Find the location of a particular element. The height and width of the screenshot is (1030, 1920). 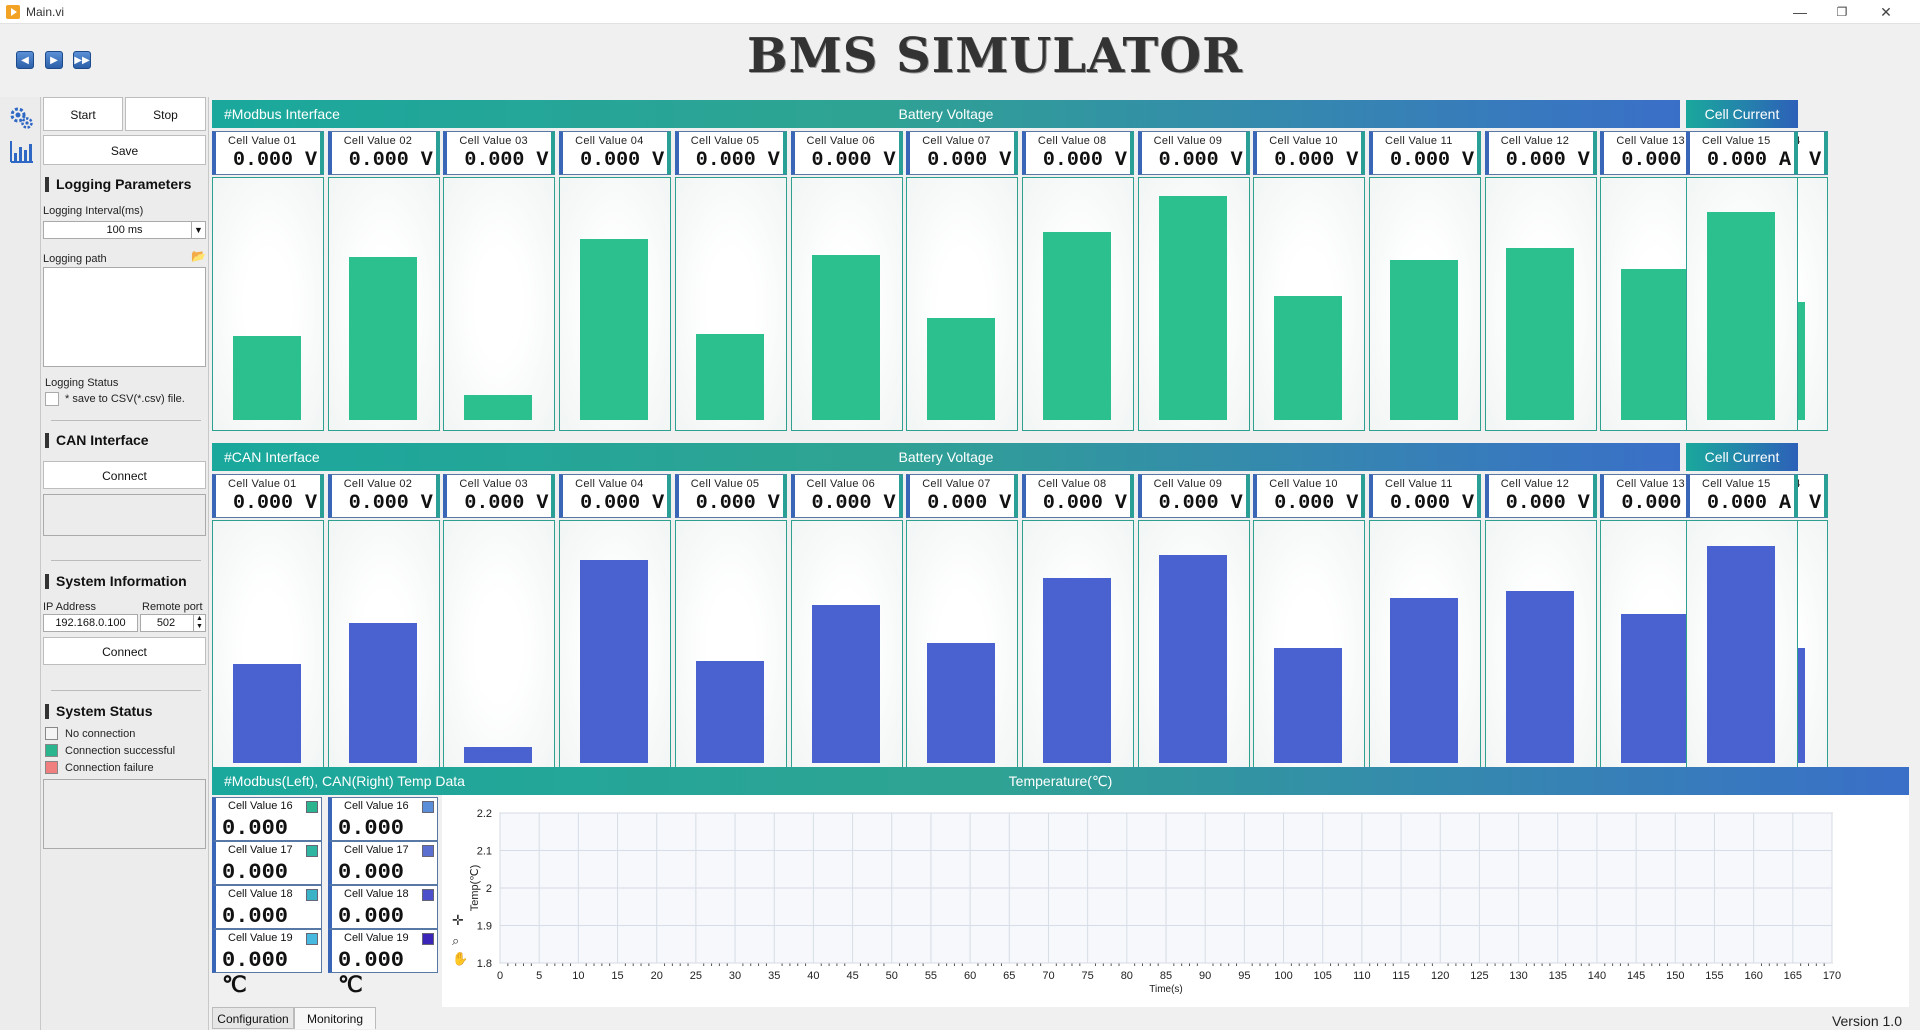

temp-left-indicator: Cell Value 160.000 ℃ is located at coordinates (267, 832).